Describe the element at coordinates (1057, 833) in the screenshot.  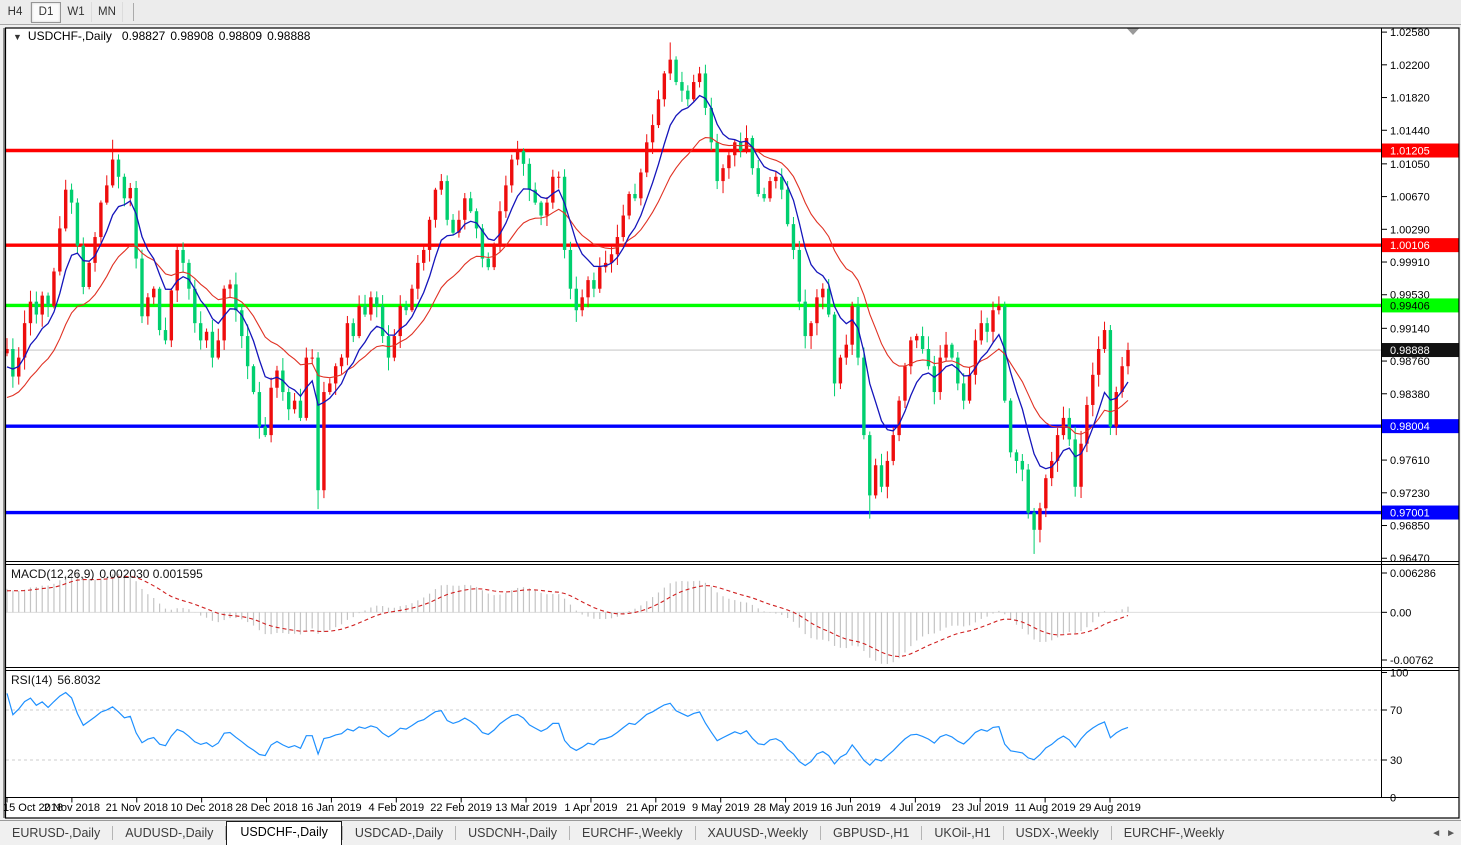
I see `tab-usdx-weekly: USDX-,Weekly` at that location.